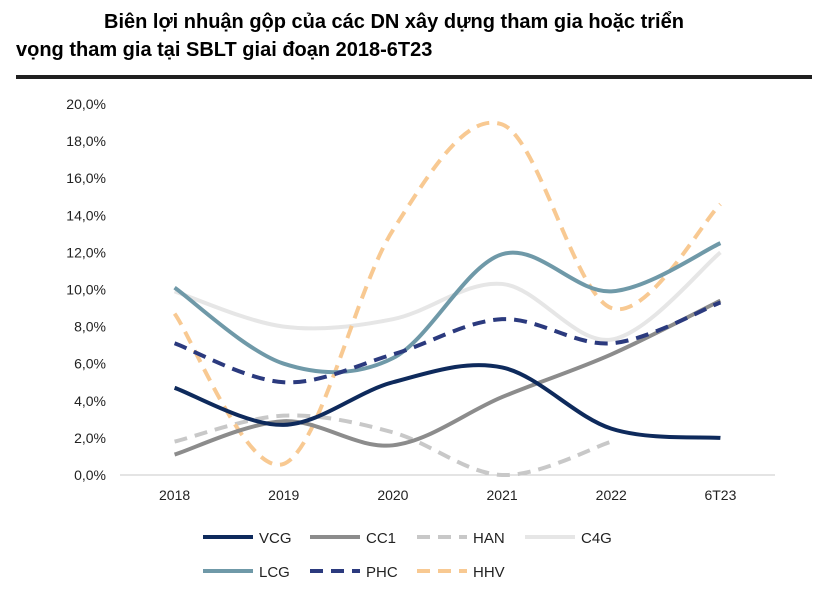  What do you see at coordinates (568, 538) in the screenshot?
I see `legend-item-c4g: C4G` at bounding box center [568, 538].